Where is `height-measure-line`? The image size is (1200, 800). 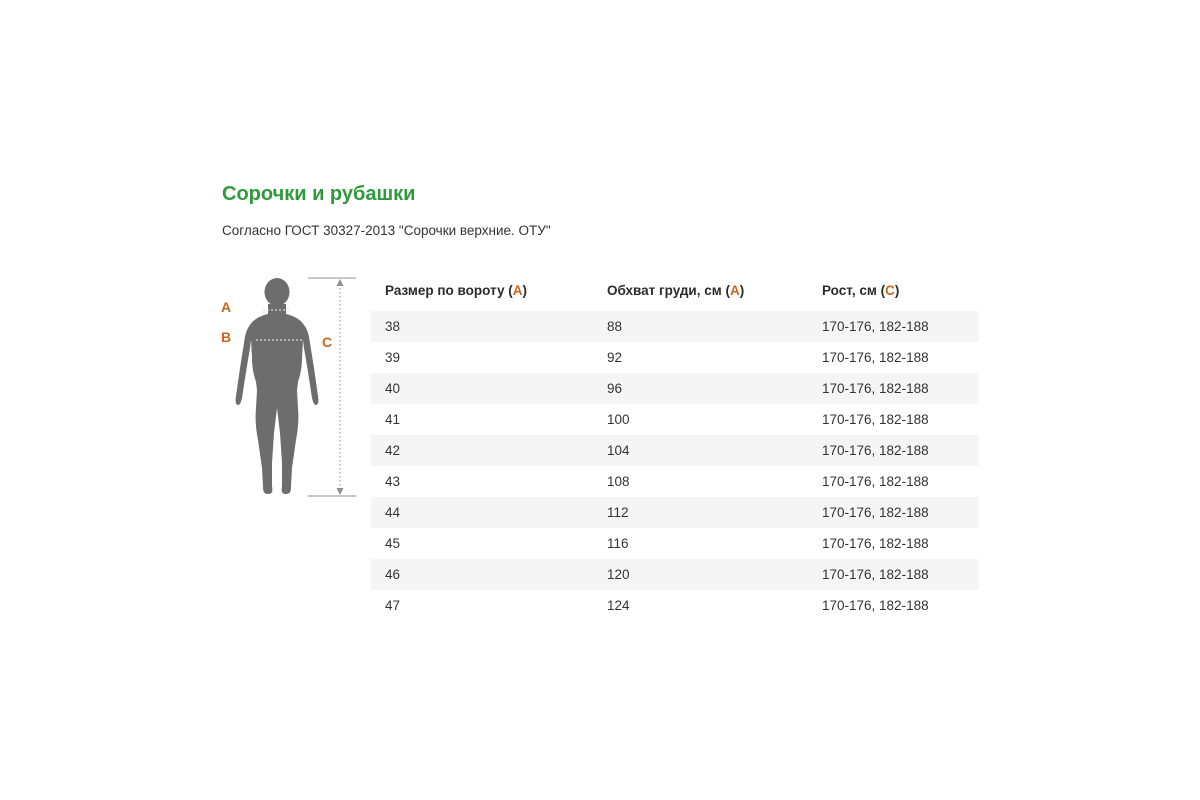
height-measure-line is located at coordinates (332, 387).